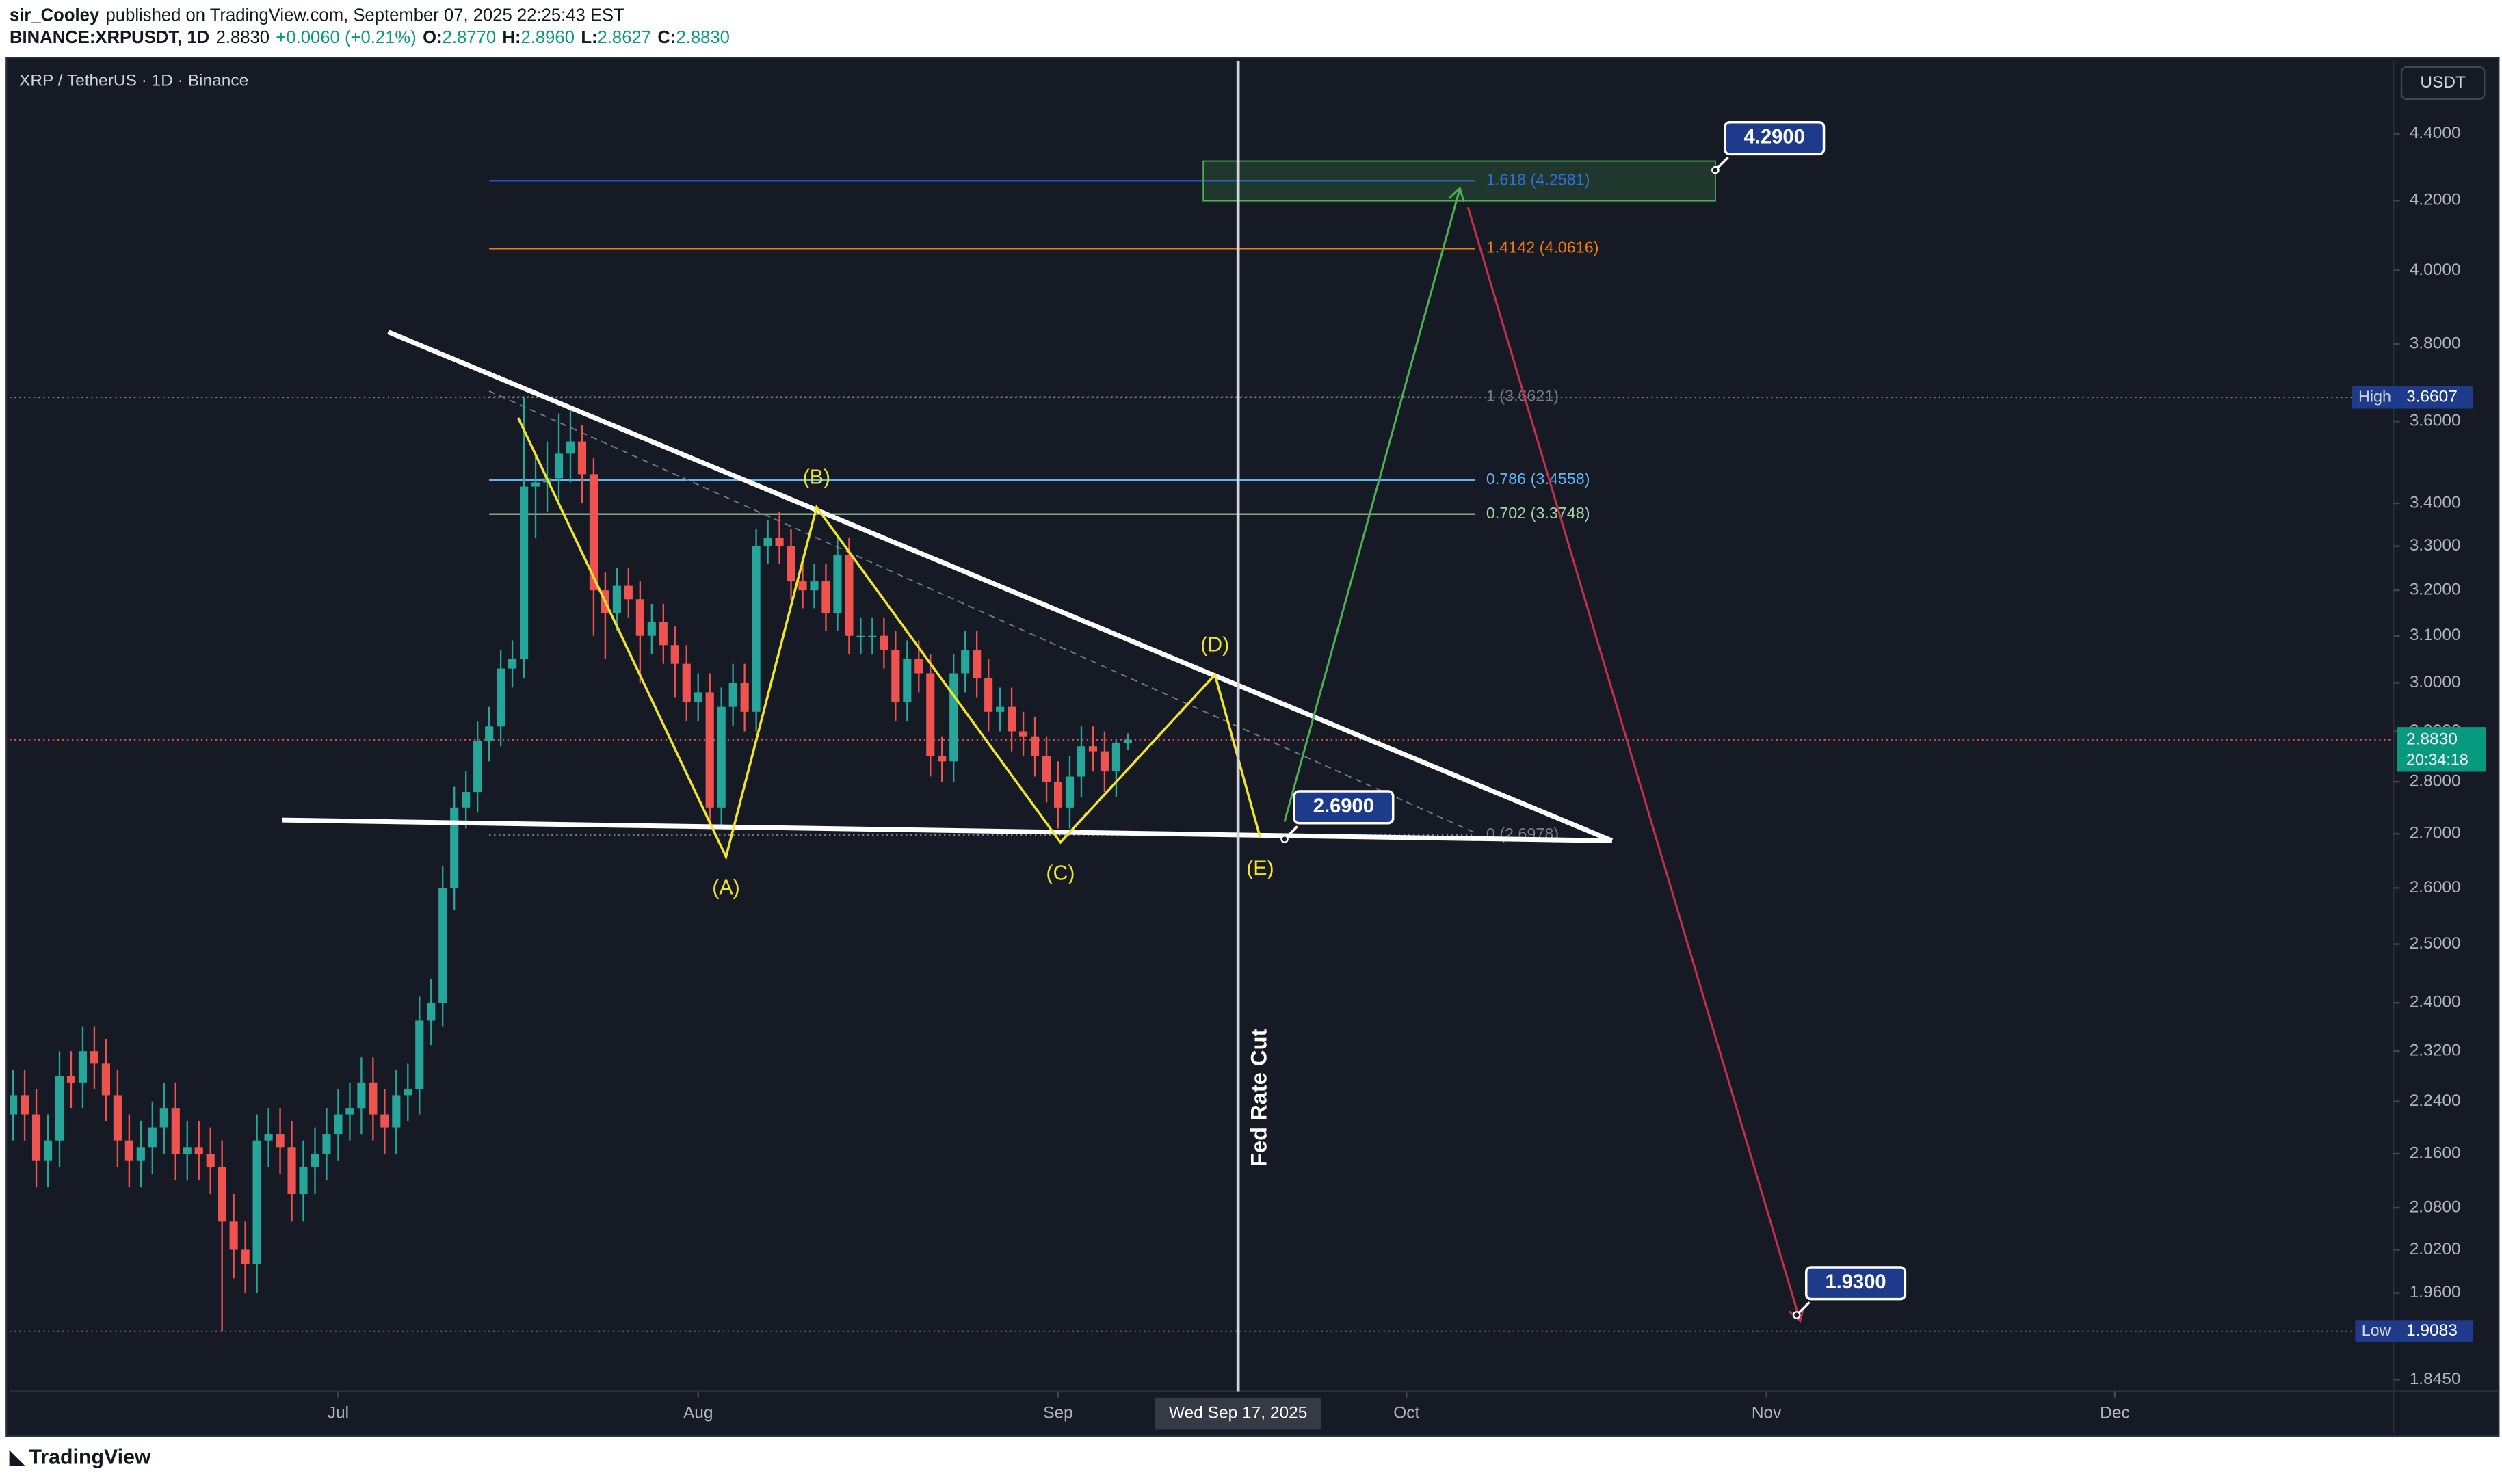 Image resolution: width=2502 pixels, height=1484 pixels. Describe the element at coordinates (338, 1413) in the screenshot. I see `x-tick-label: Jul` at that location.